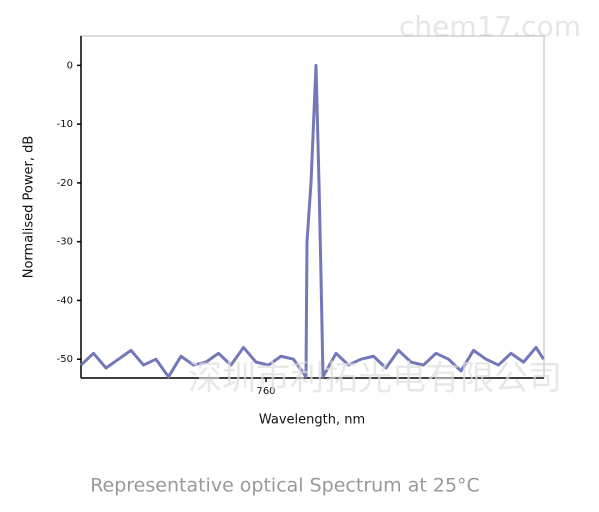 This screenshot has height=512, width=599. Describe the element at coordinates (65, 300) in the screenshot. I see `y-tick-label: -40` at that location.